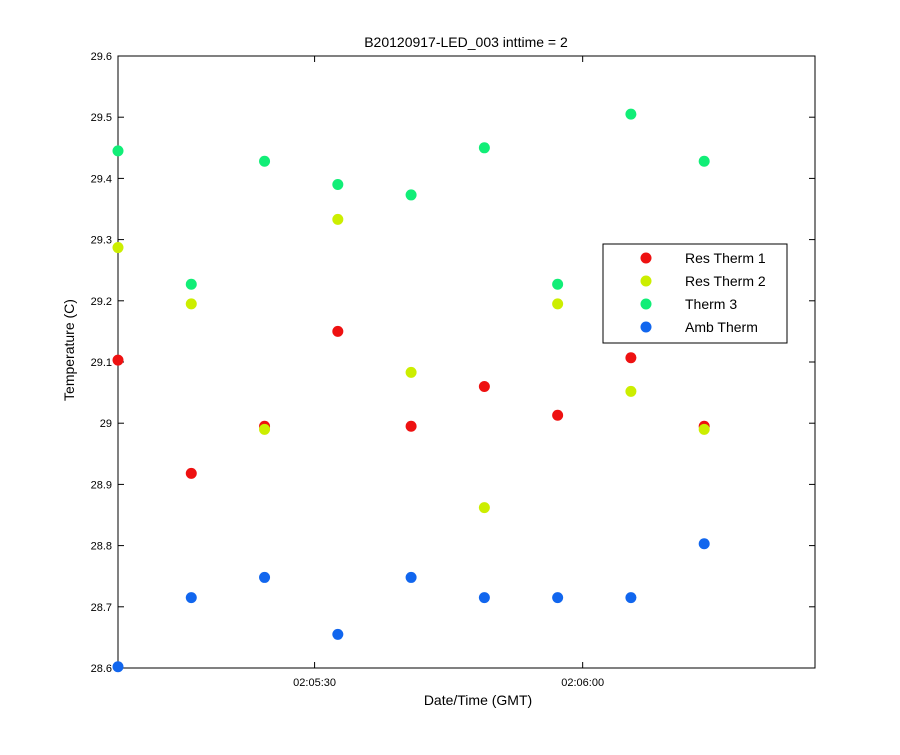 This screenshot has width=900, height=755. What do you see at coordinates (646, 327) in the screenshot?
I see `legend-marker-amb-therm` at bounding box center [646, 327].